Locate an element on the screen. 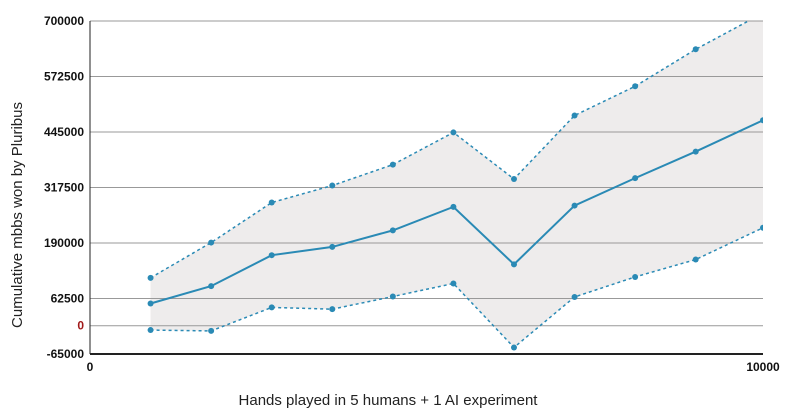  y-axis-label: Cumulative mbbs won by Pluribus is located at coordinates (17, 215).